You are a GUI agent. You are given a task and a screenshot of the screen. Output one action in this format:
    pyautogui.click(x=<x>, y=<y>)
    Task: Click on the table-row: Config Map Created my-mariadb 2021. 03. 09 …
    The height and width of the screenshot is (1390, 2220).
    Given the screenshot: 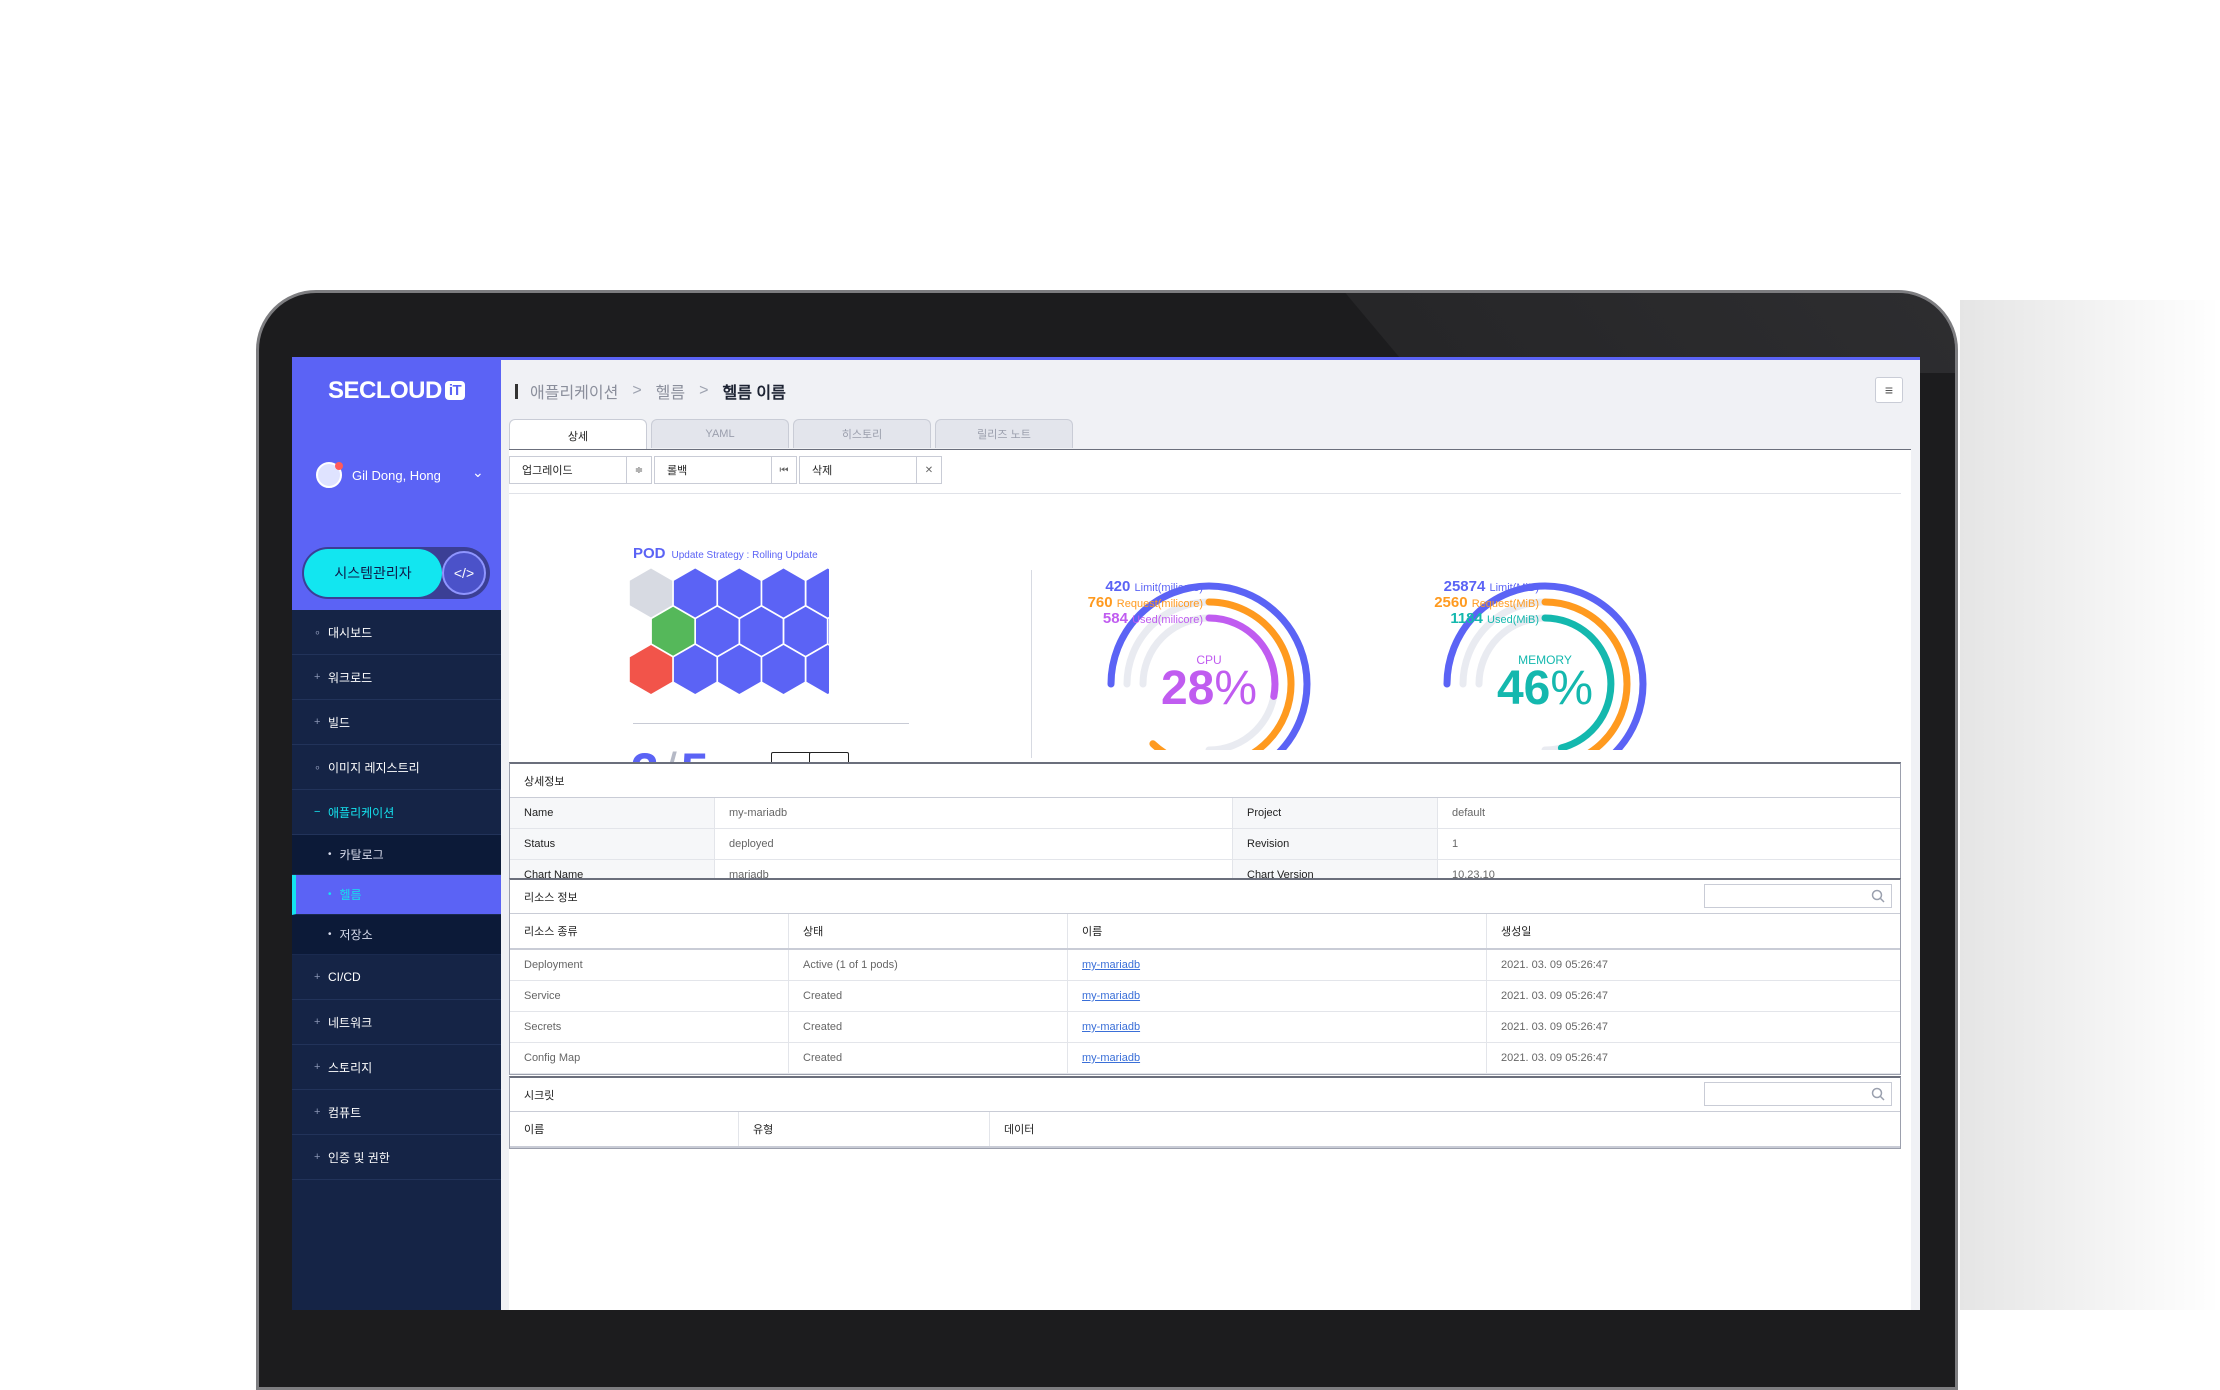 What is the action you would take?
    pyautogui.click(x=1205, y=1058)
    